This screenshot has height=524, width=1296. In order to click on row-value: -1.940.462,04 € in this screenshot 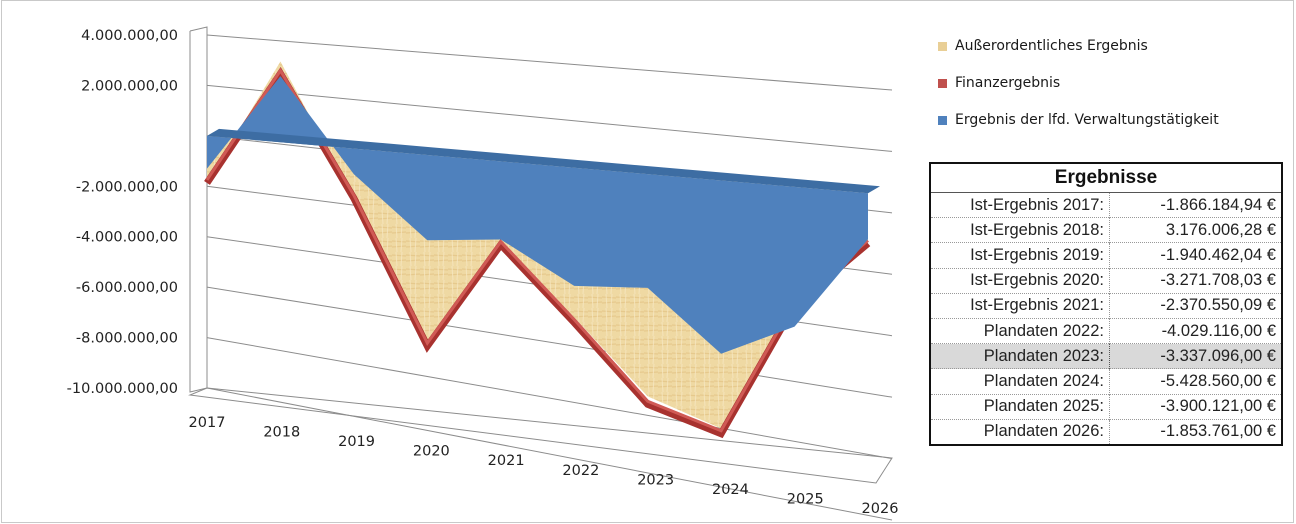, I will do `click(1195, 255)`.